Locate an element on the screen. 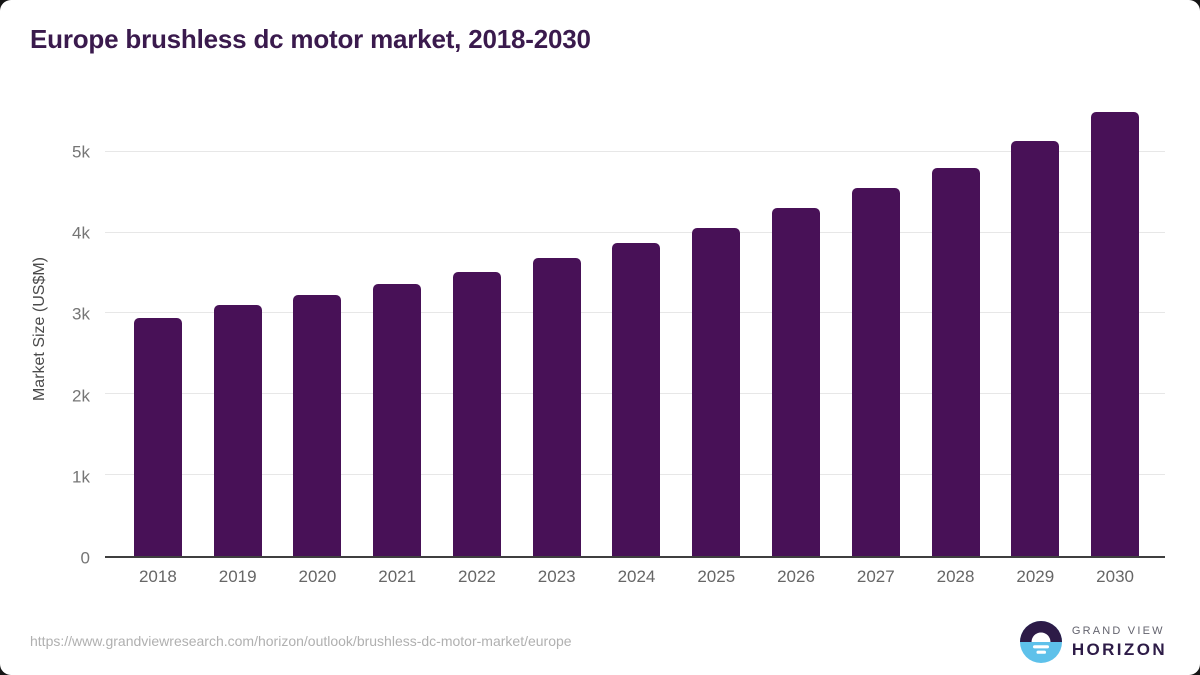 This screenshot has width=1200, height=675. bar-2019 is located at coordinates (237, 430).